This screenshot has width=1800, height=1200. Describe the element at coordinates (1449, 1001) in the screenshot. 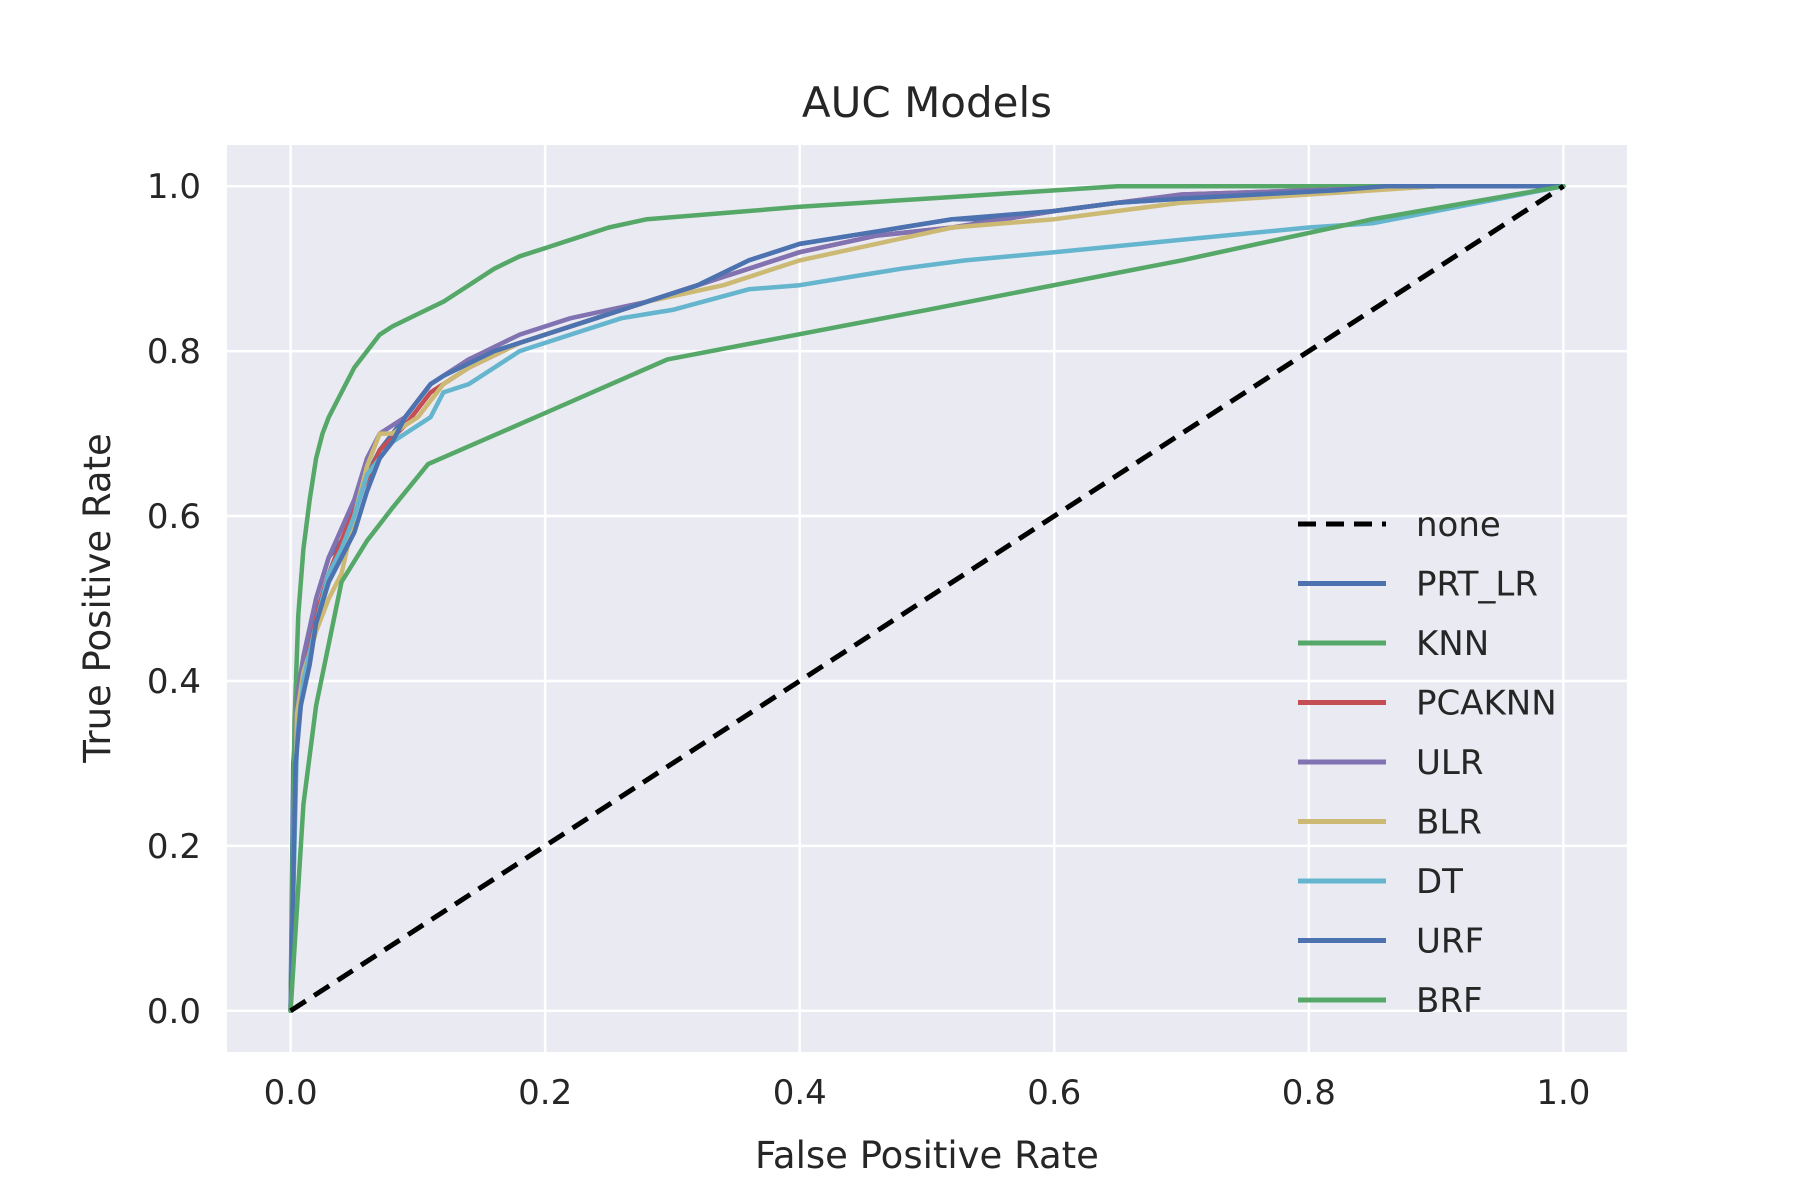

I see `legend-label-brf: BRF` at that location.